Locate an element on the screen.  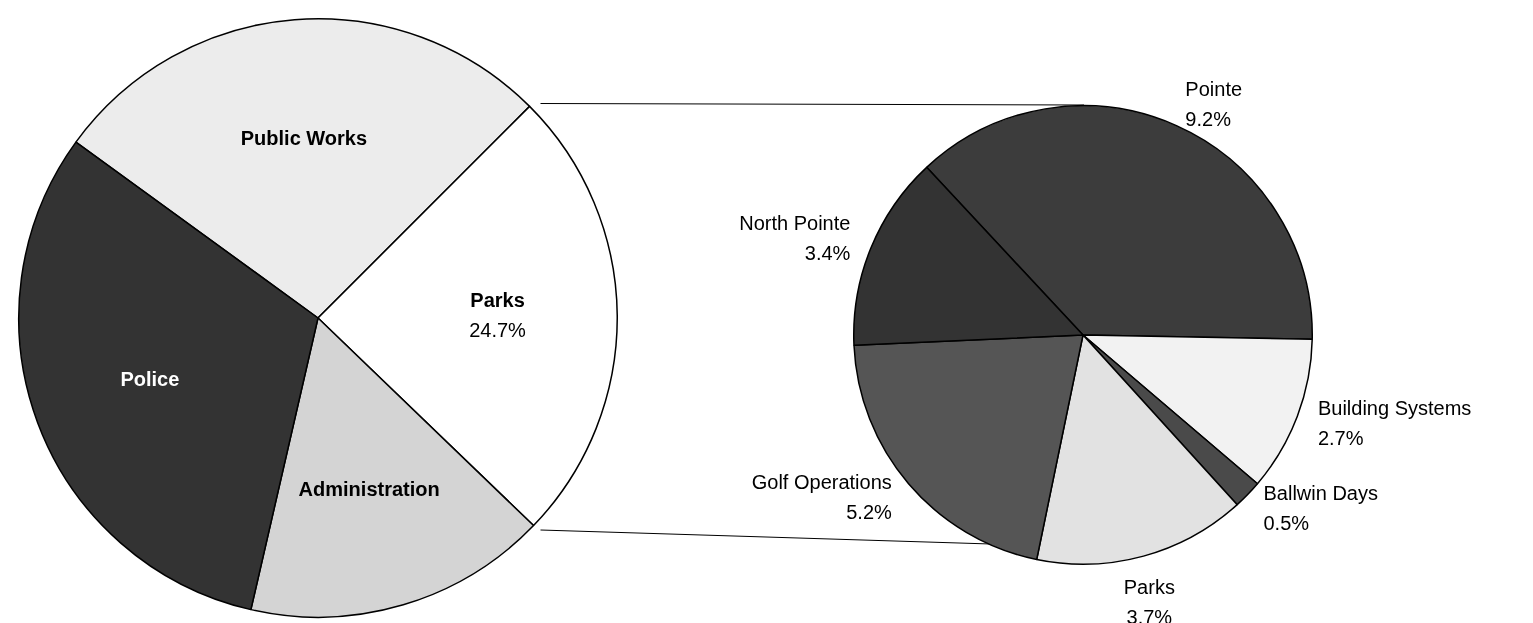
slice-label: Public Works is located at coordinates (304, 137).